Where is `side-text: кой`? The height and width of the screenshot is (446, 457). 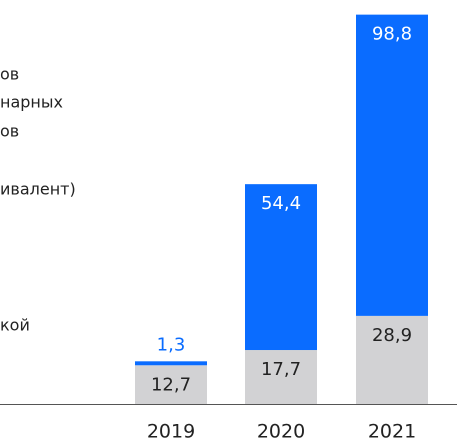
side-text: кой is located at coordinates (15, 325).